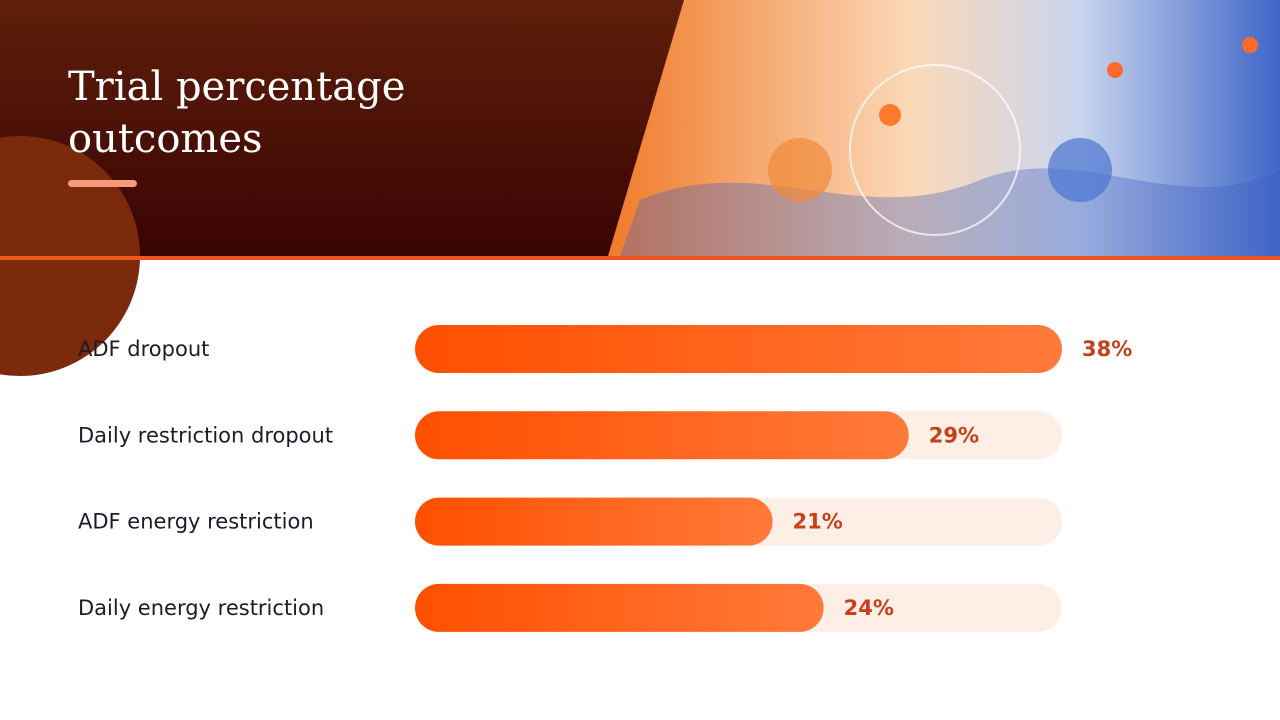  Describe the element at coordinates (640, 258) in the screenshot. I see `header-stripe` at that location.